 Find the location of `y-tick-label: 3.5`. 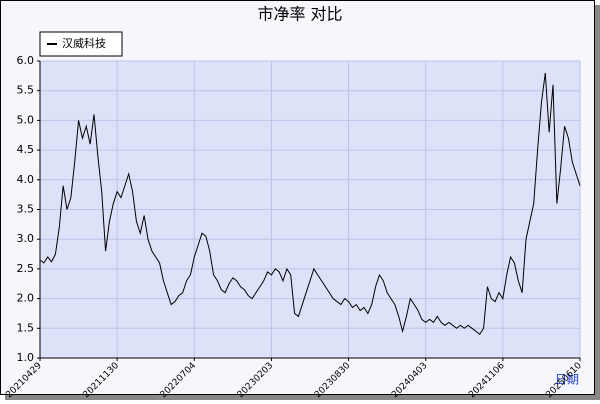

y-tick-label: 3.5 is located at coordinates (26, 209).